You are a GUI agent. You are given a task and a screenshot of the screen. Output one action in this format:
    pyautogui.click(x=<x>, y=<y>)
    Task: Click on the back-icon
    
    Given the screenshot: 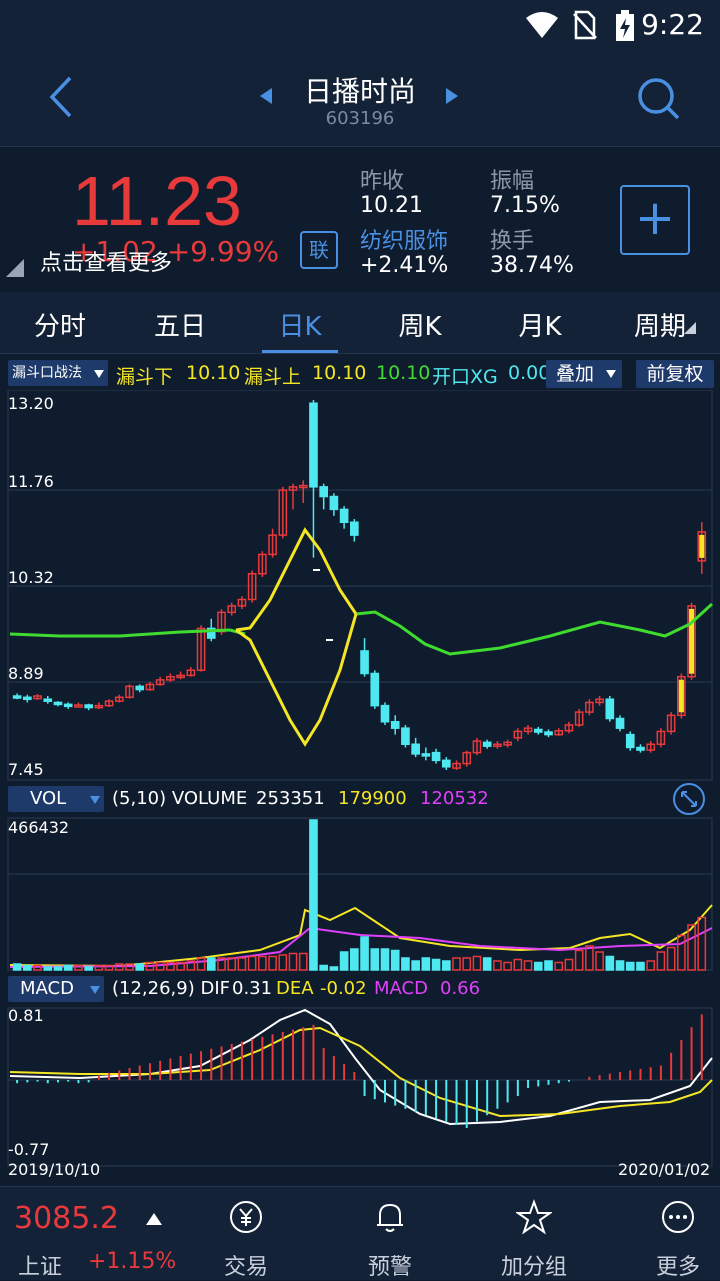 What is the action you would take?
    pyautogui.click(x=62, y=97)
    